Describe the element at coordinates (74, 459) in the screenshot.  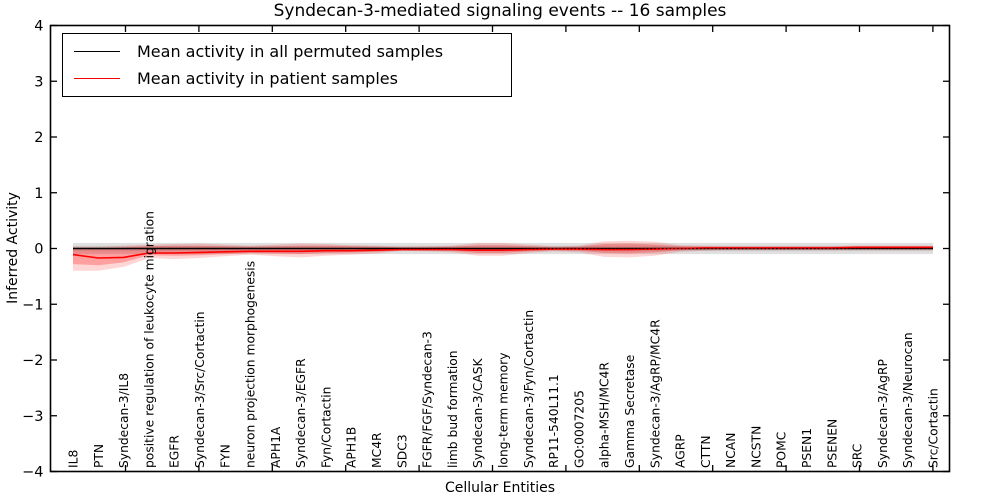
I see `x-tick-label: IL8` at that location.